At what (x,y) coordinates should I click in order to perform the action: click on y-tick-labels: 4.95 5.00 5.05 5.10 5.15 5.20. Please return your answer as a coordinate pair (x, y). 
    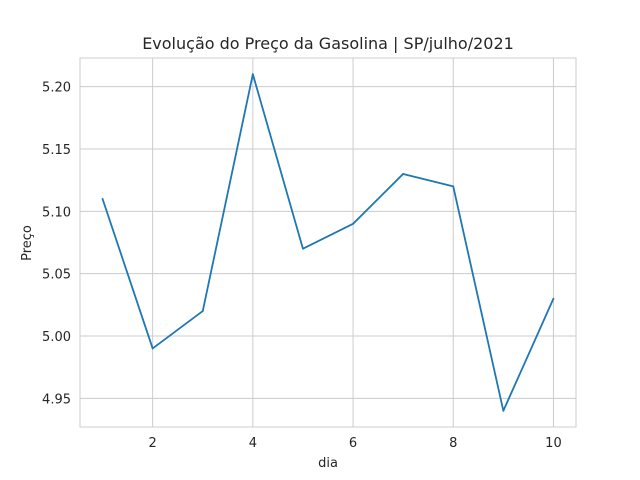
    Looking at the image, I should click on (56, 244).